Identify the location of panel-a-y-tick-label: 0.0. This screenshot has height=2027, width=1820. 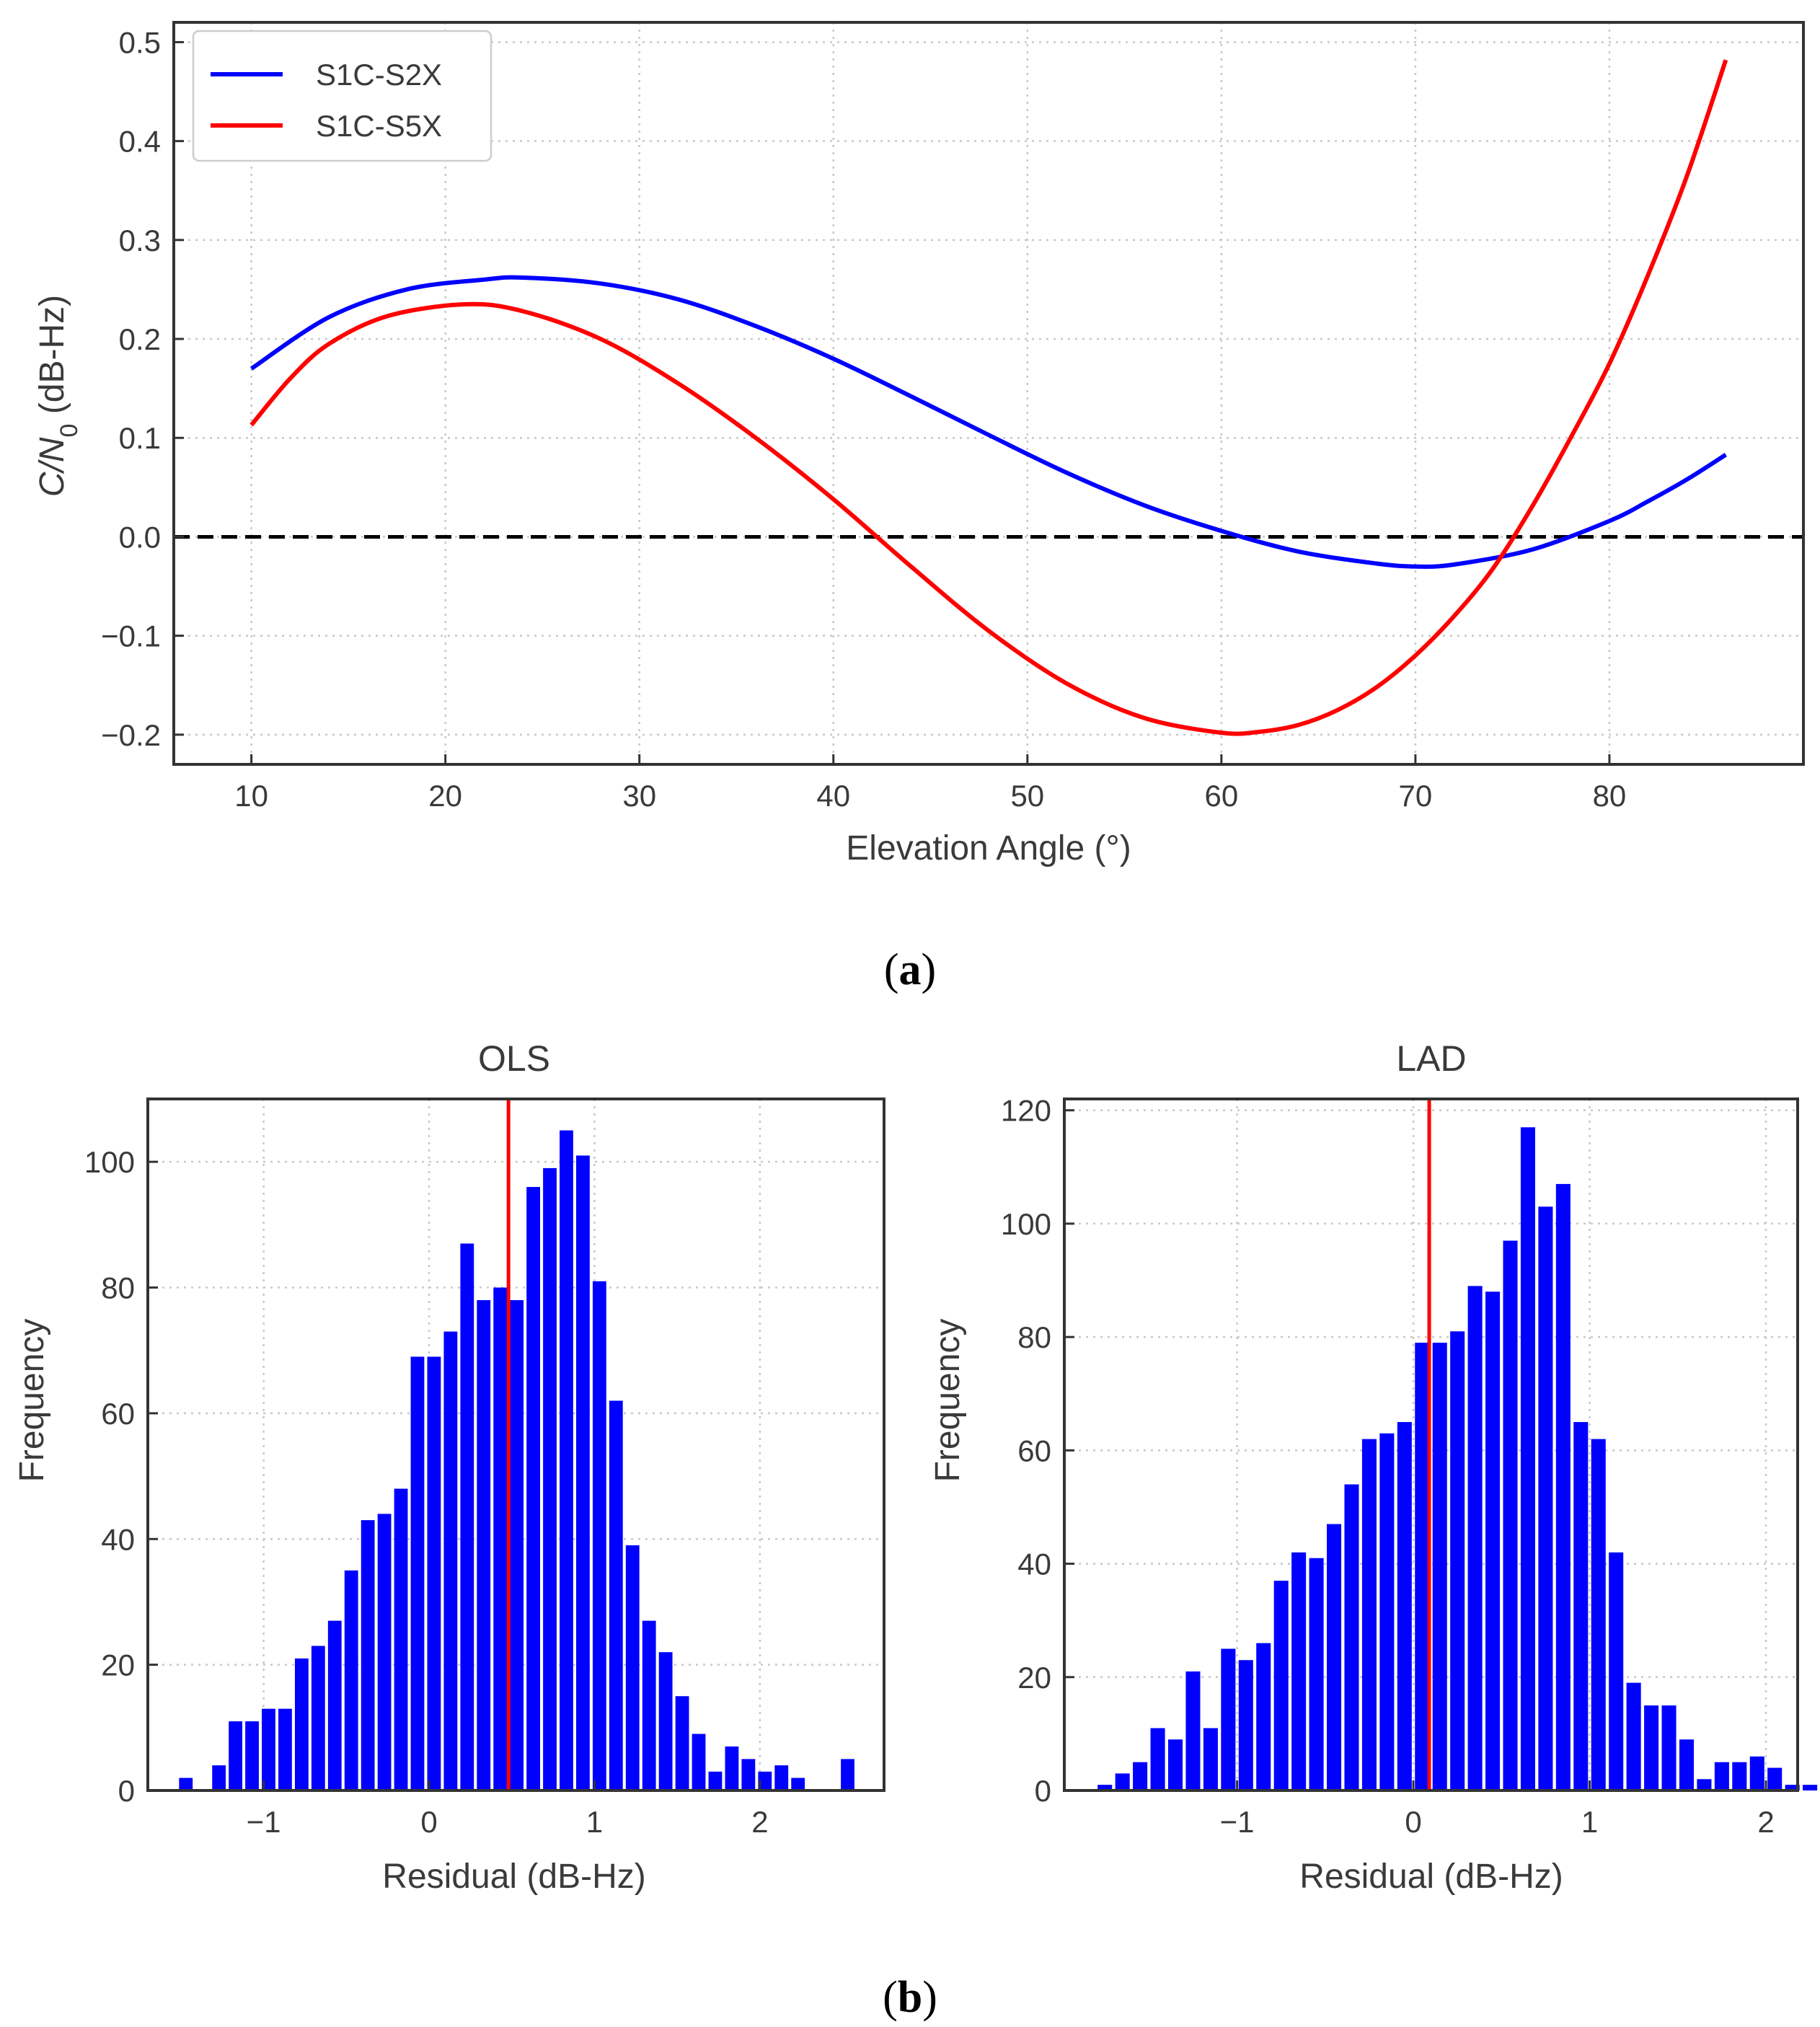
(140, 537).